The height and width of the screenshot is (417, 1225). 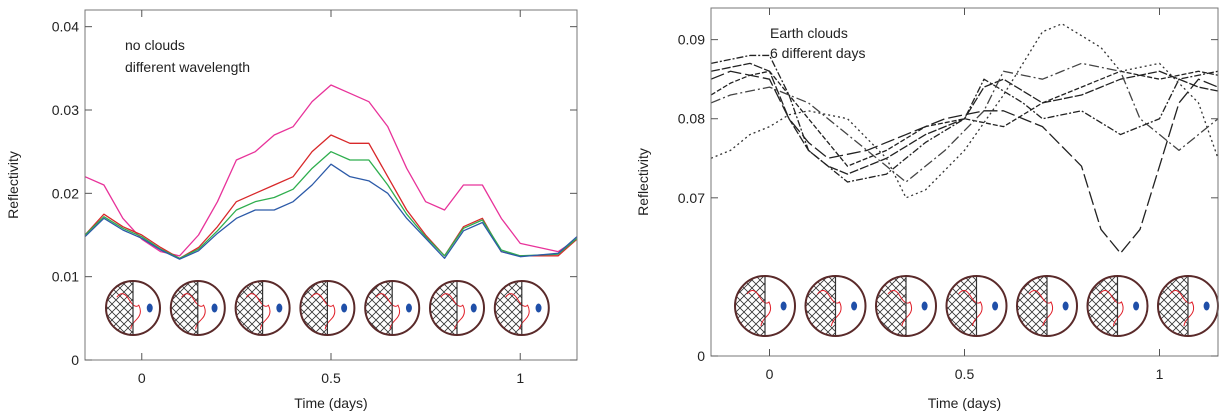 What do you see at coordinates (809, 33) in the screenshot?
I see `annotation-title: Earth clouds` at bounding box center [809, 33].